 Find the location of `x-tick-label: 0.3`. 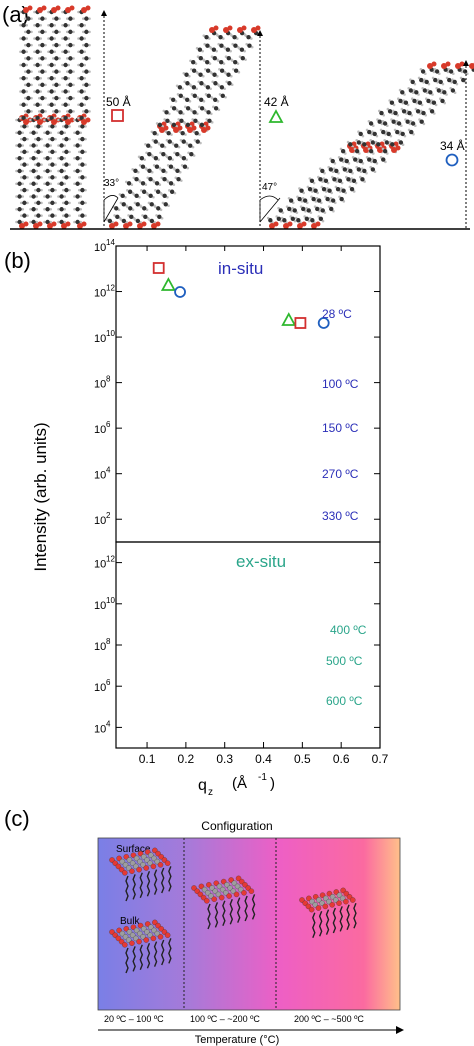

x-tick-label: 0.3 is located at coordinates (224, 759).